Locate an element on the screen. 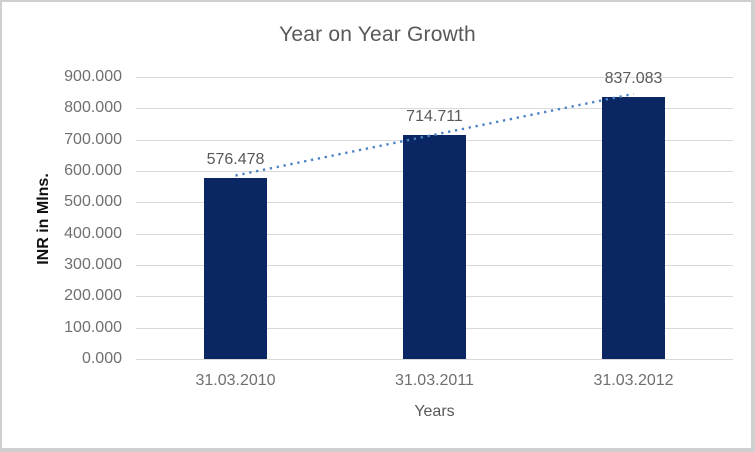 The height and width of the screenshot is (452, 755). y-tick-label: 800.000 is located at coordinates (93, 108).